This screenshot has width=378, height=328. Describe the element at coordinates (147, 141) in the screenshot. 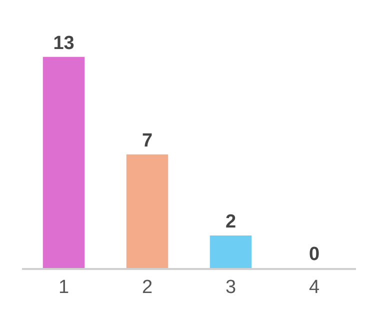

I see `data-label: 7` at that location.